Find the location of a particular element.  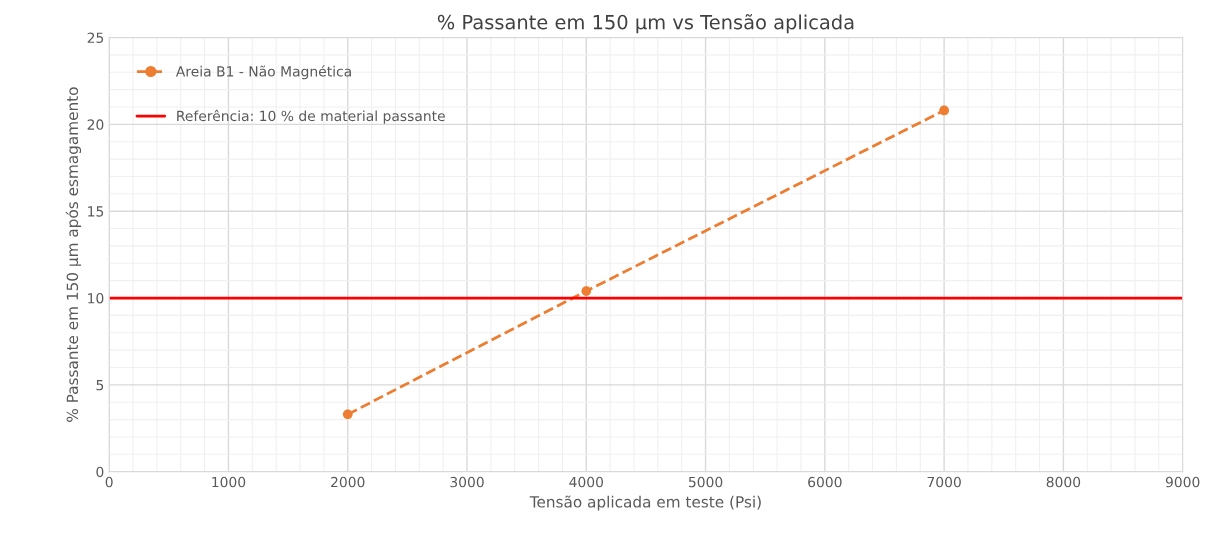

y-tick-label: 0 is located at coordinates (100, 472).